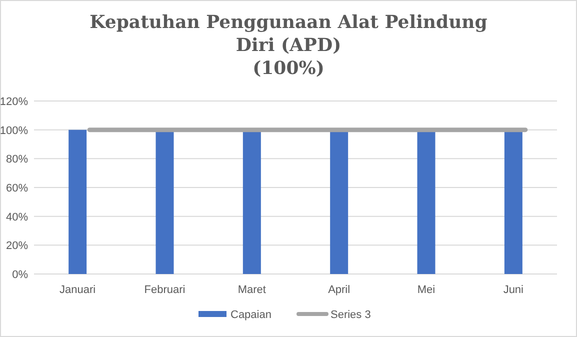 The width and height of the screenshot is (577, 337). I want to click on chart-title: Kepatuhan Penggunaan Alat Pelindung Diri (APD) (100%), so click(289, 45).